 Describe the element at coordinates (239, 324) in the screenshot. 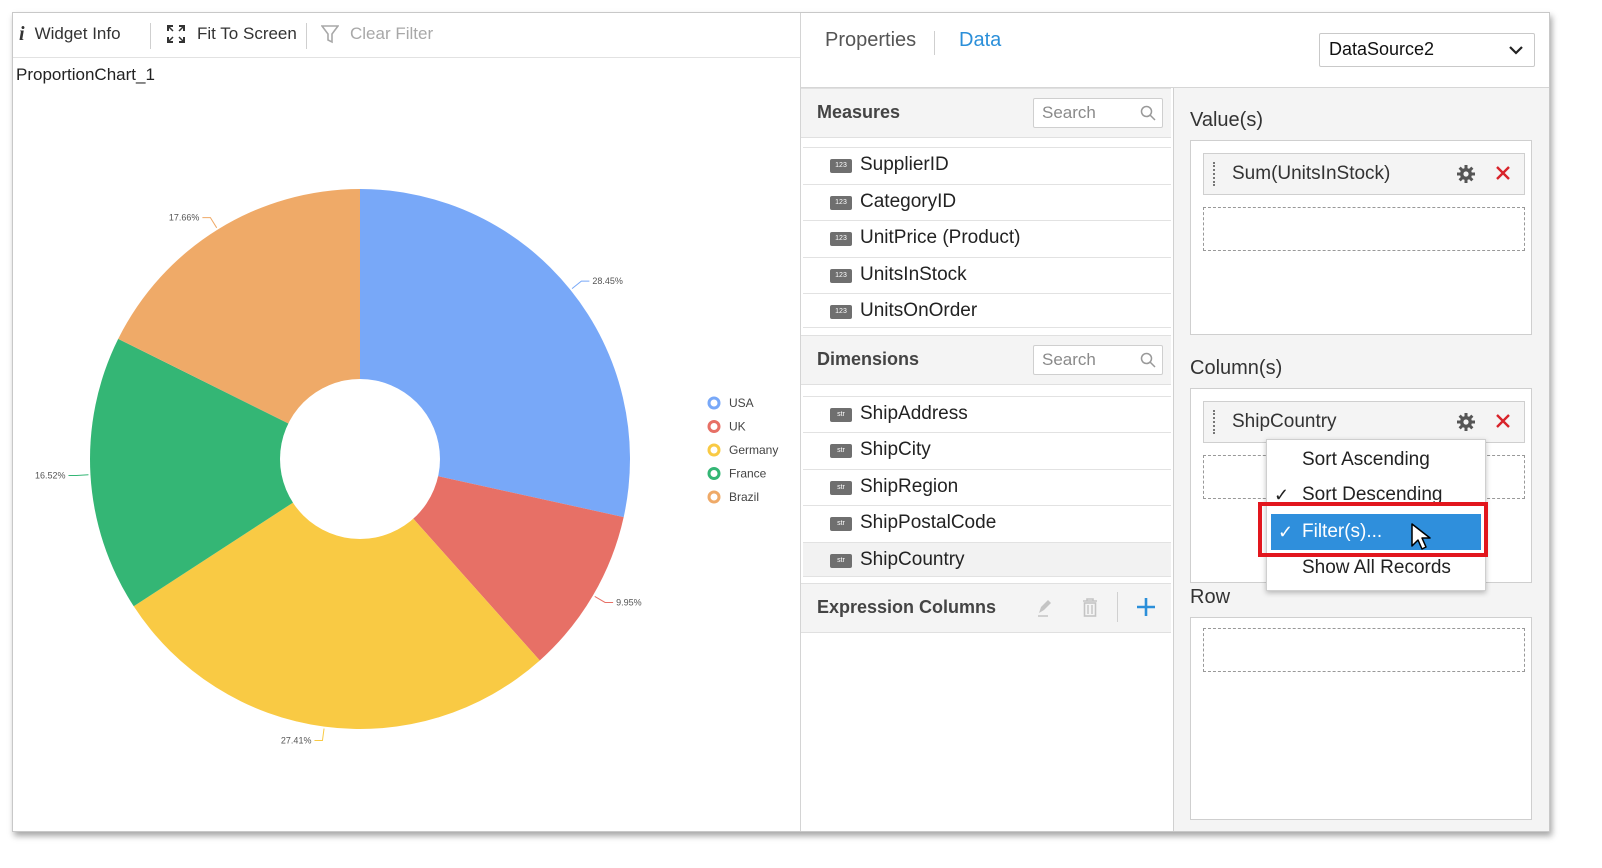

I see `pie-slice-brazil` at that location.